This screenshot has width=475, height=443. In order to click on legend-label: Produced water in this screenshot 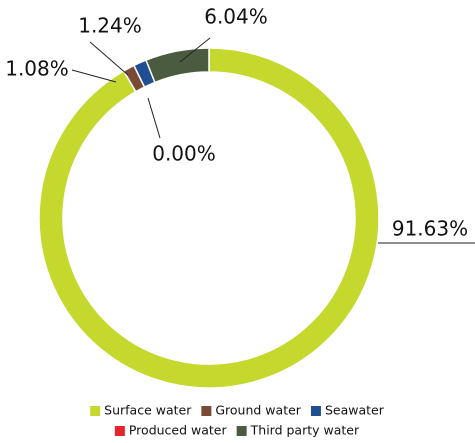, I will do `click(178, 430)`.